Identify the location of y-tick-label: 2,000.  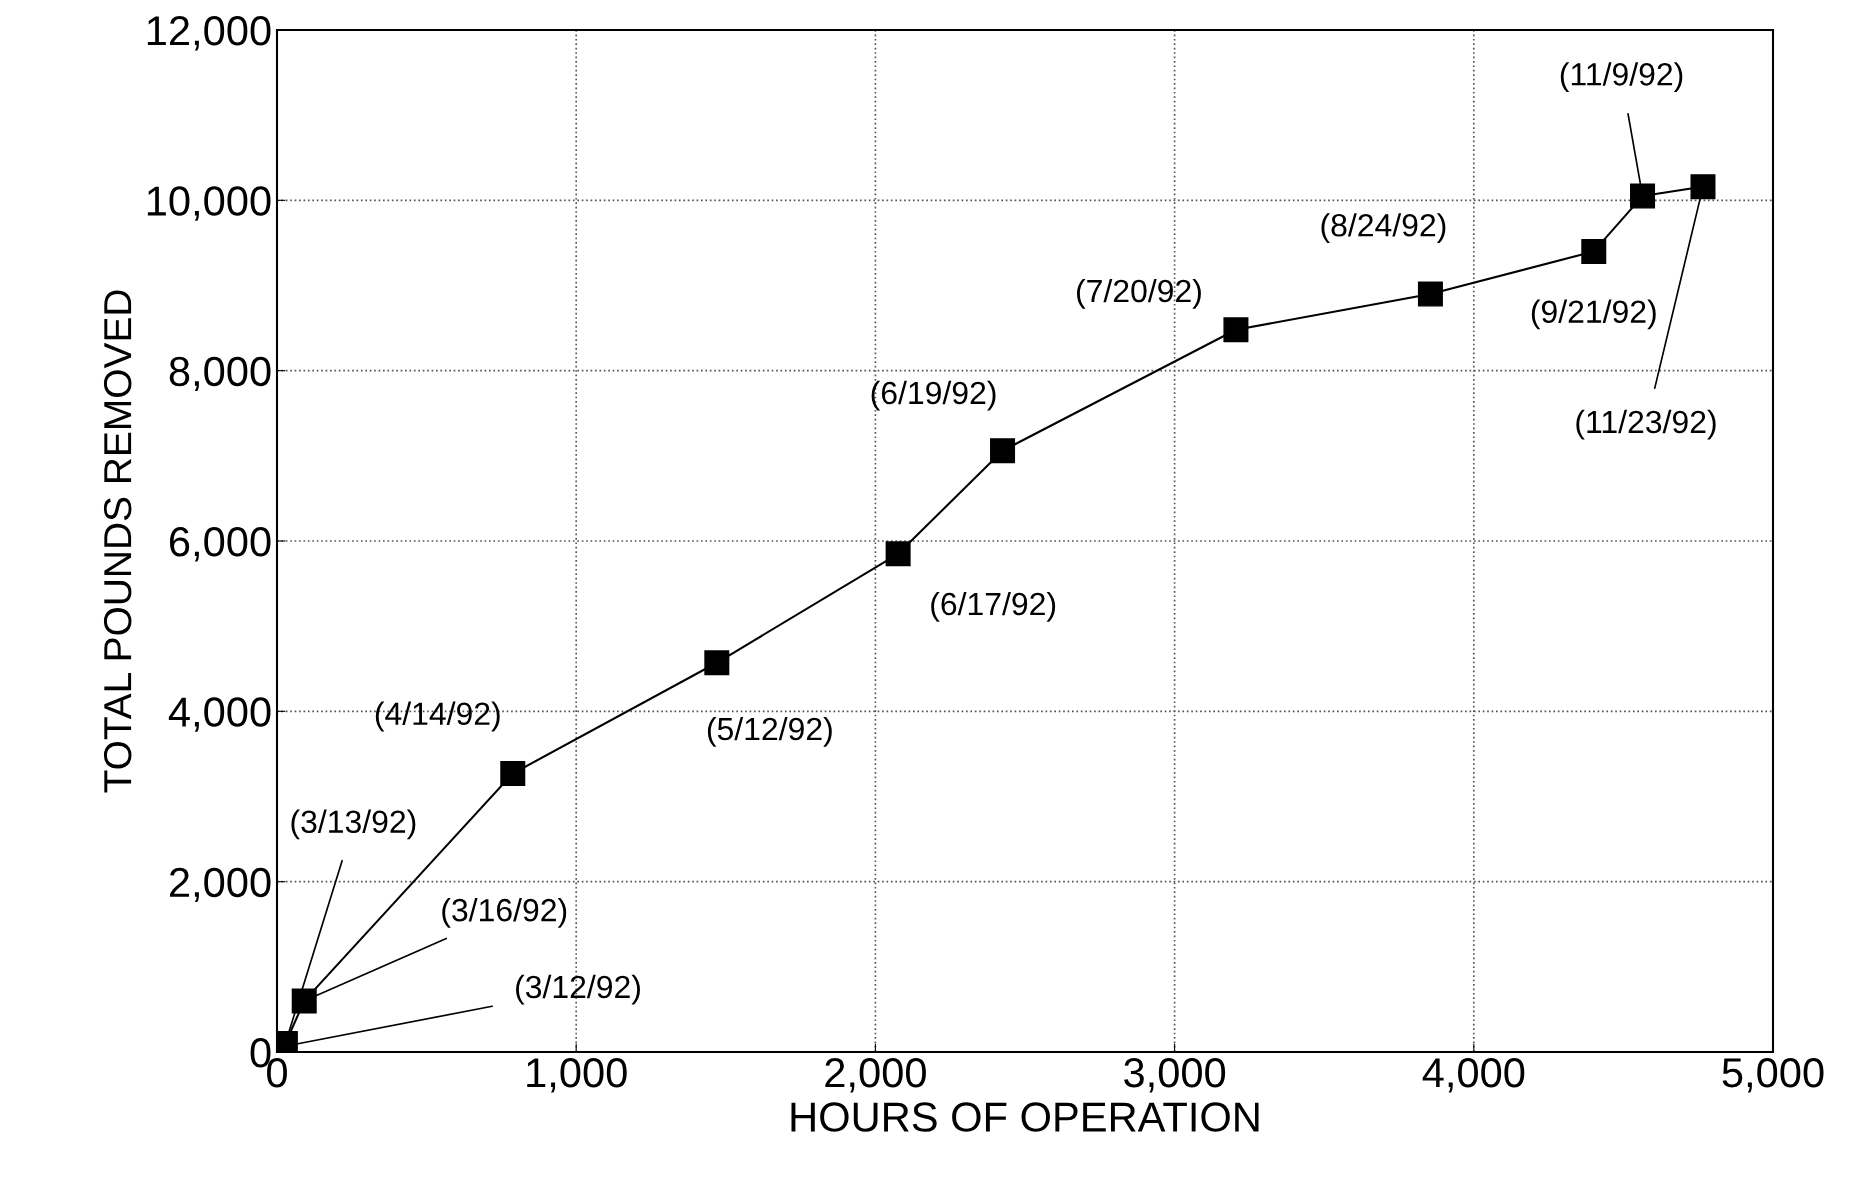
(220, 885).